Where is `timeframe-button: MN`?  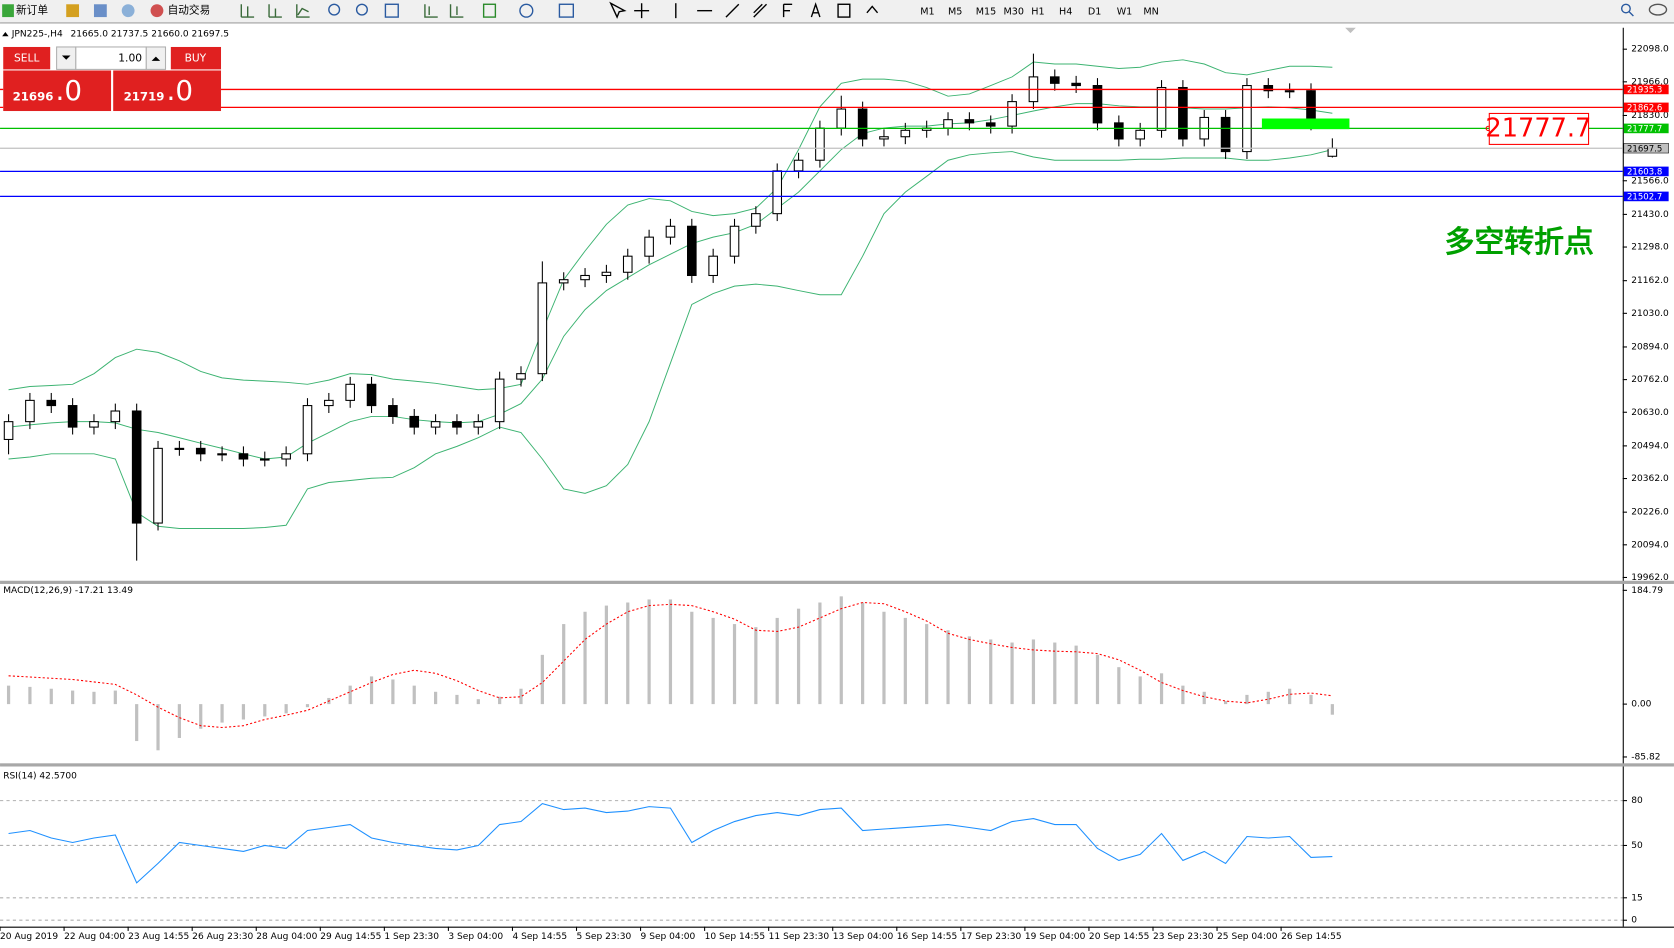 timeframe-button: MN is located at coordinates (1150, 12).